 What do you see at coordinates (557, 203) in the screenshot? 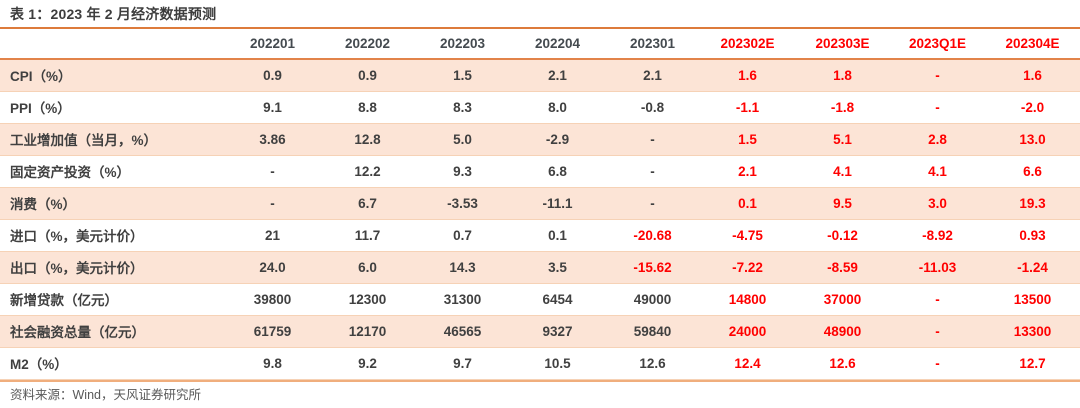
I see `cell: -11.1` at bounding box center [557, 203].